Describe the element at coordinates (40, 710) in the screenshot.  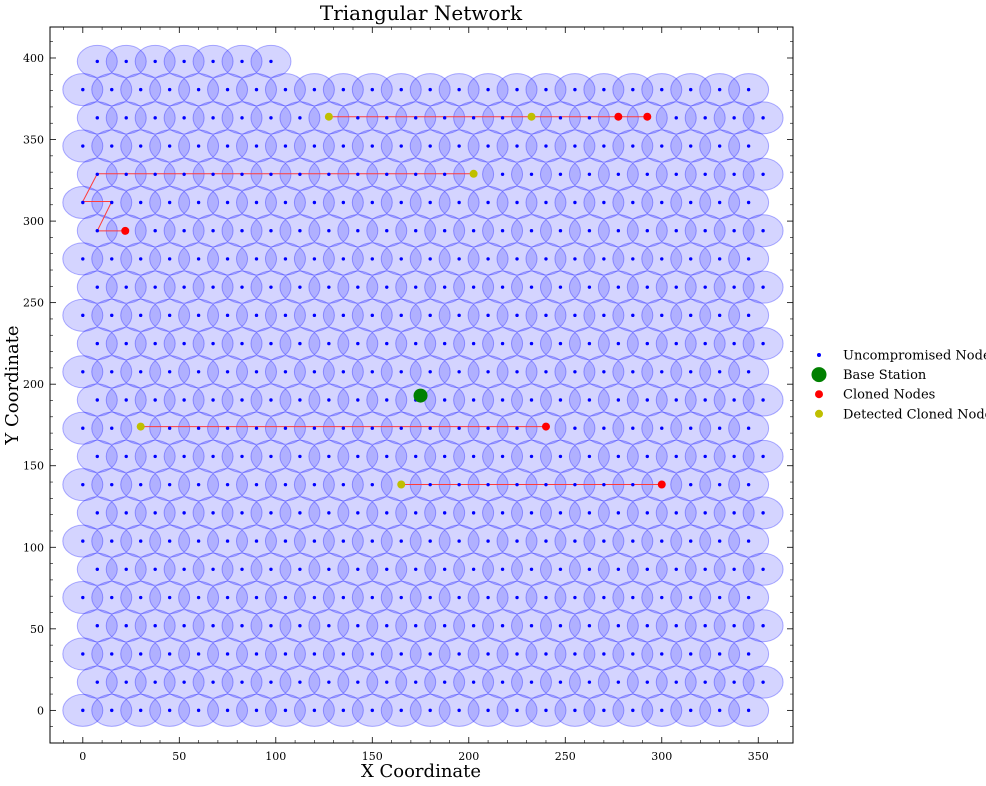
I see `y-tick-label: 0` at that location.